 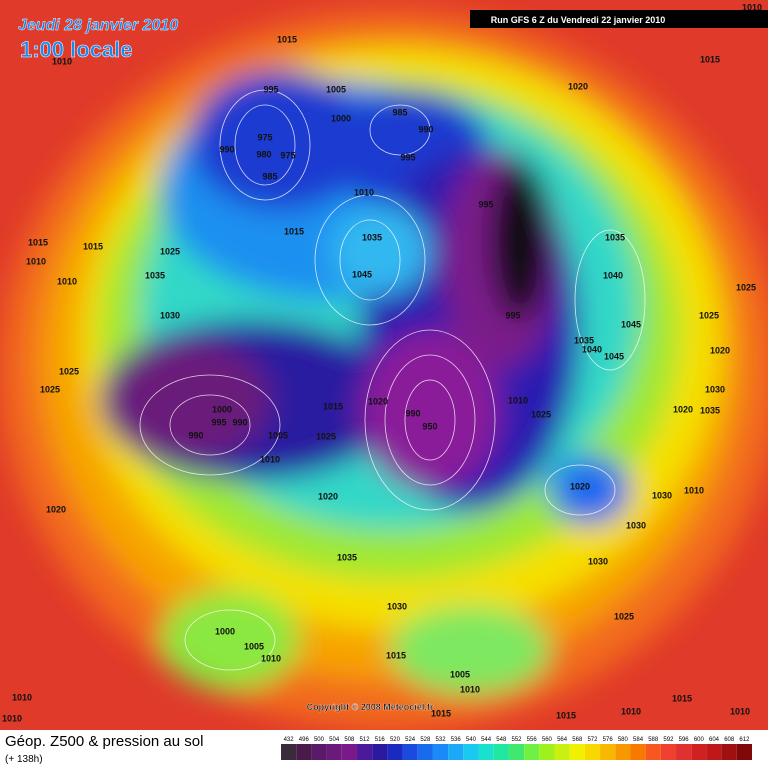 I want to click on run-box, so click(x=619, y=19).